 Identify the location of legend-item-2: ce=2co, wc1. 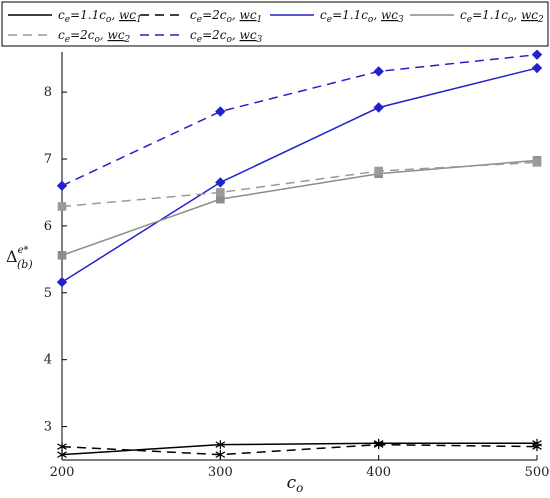
(201, 16).